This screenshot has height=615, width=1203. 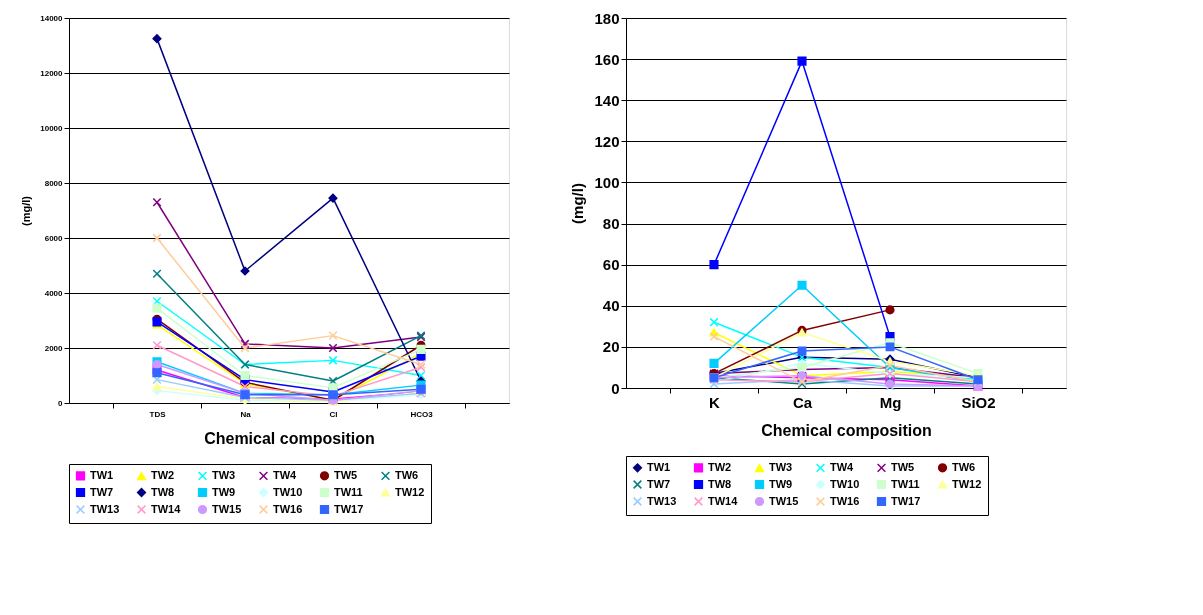 What do you see at coordinates (52, 73) in the screenshot?
I see `y-tick-label: 12000` at bounding box center [52, 73].